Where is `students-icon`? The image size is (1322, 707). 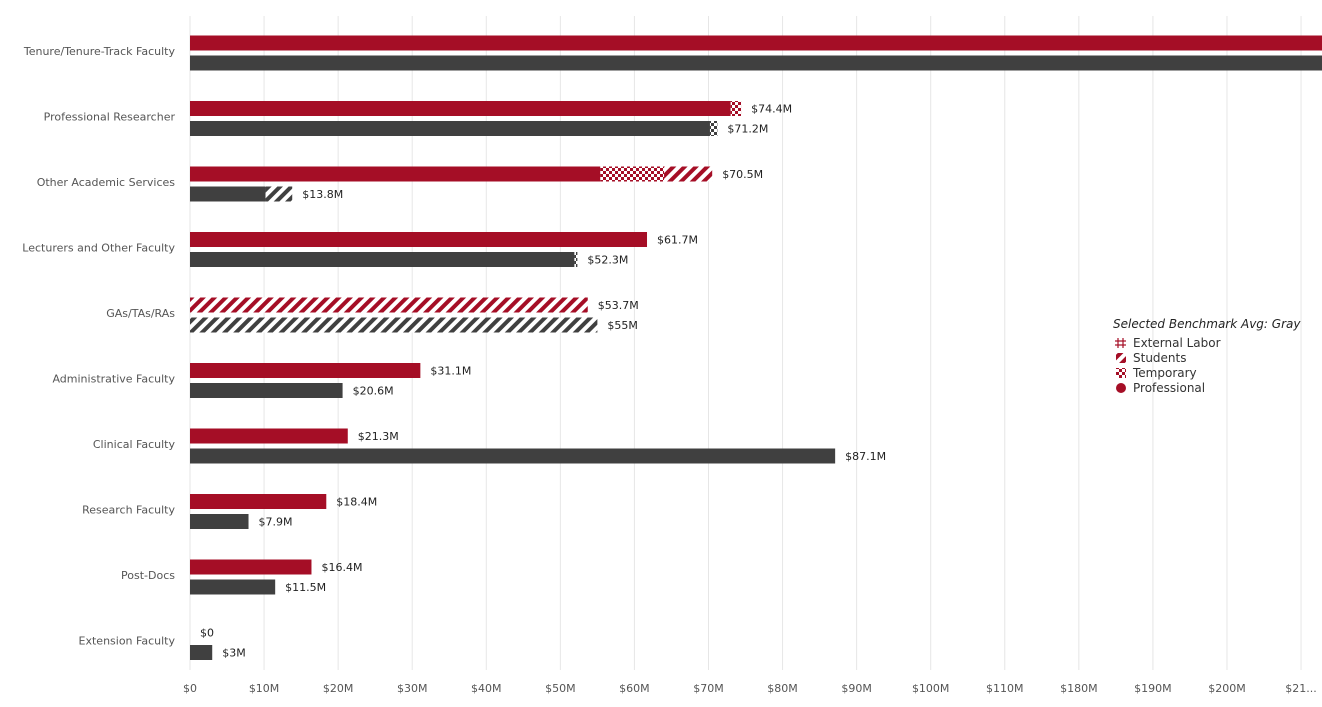
students-icon is located at coordinates (1121, 358).